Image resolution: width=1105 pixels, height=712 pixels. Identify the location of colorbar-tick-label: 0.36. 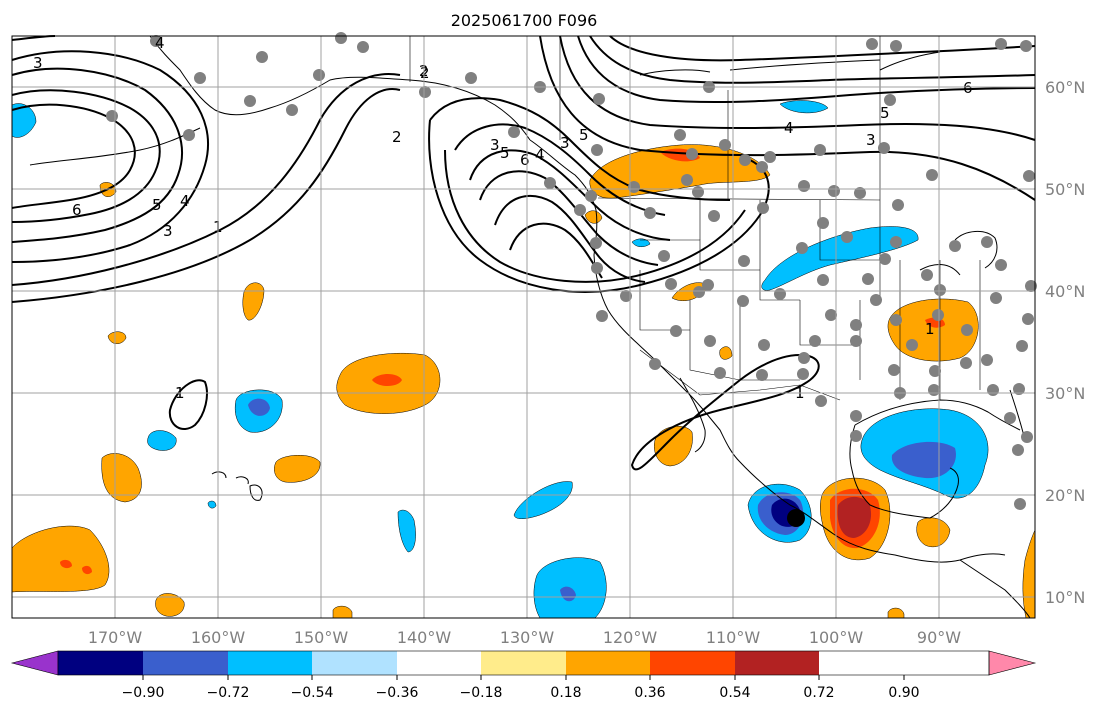
(649, 693).